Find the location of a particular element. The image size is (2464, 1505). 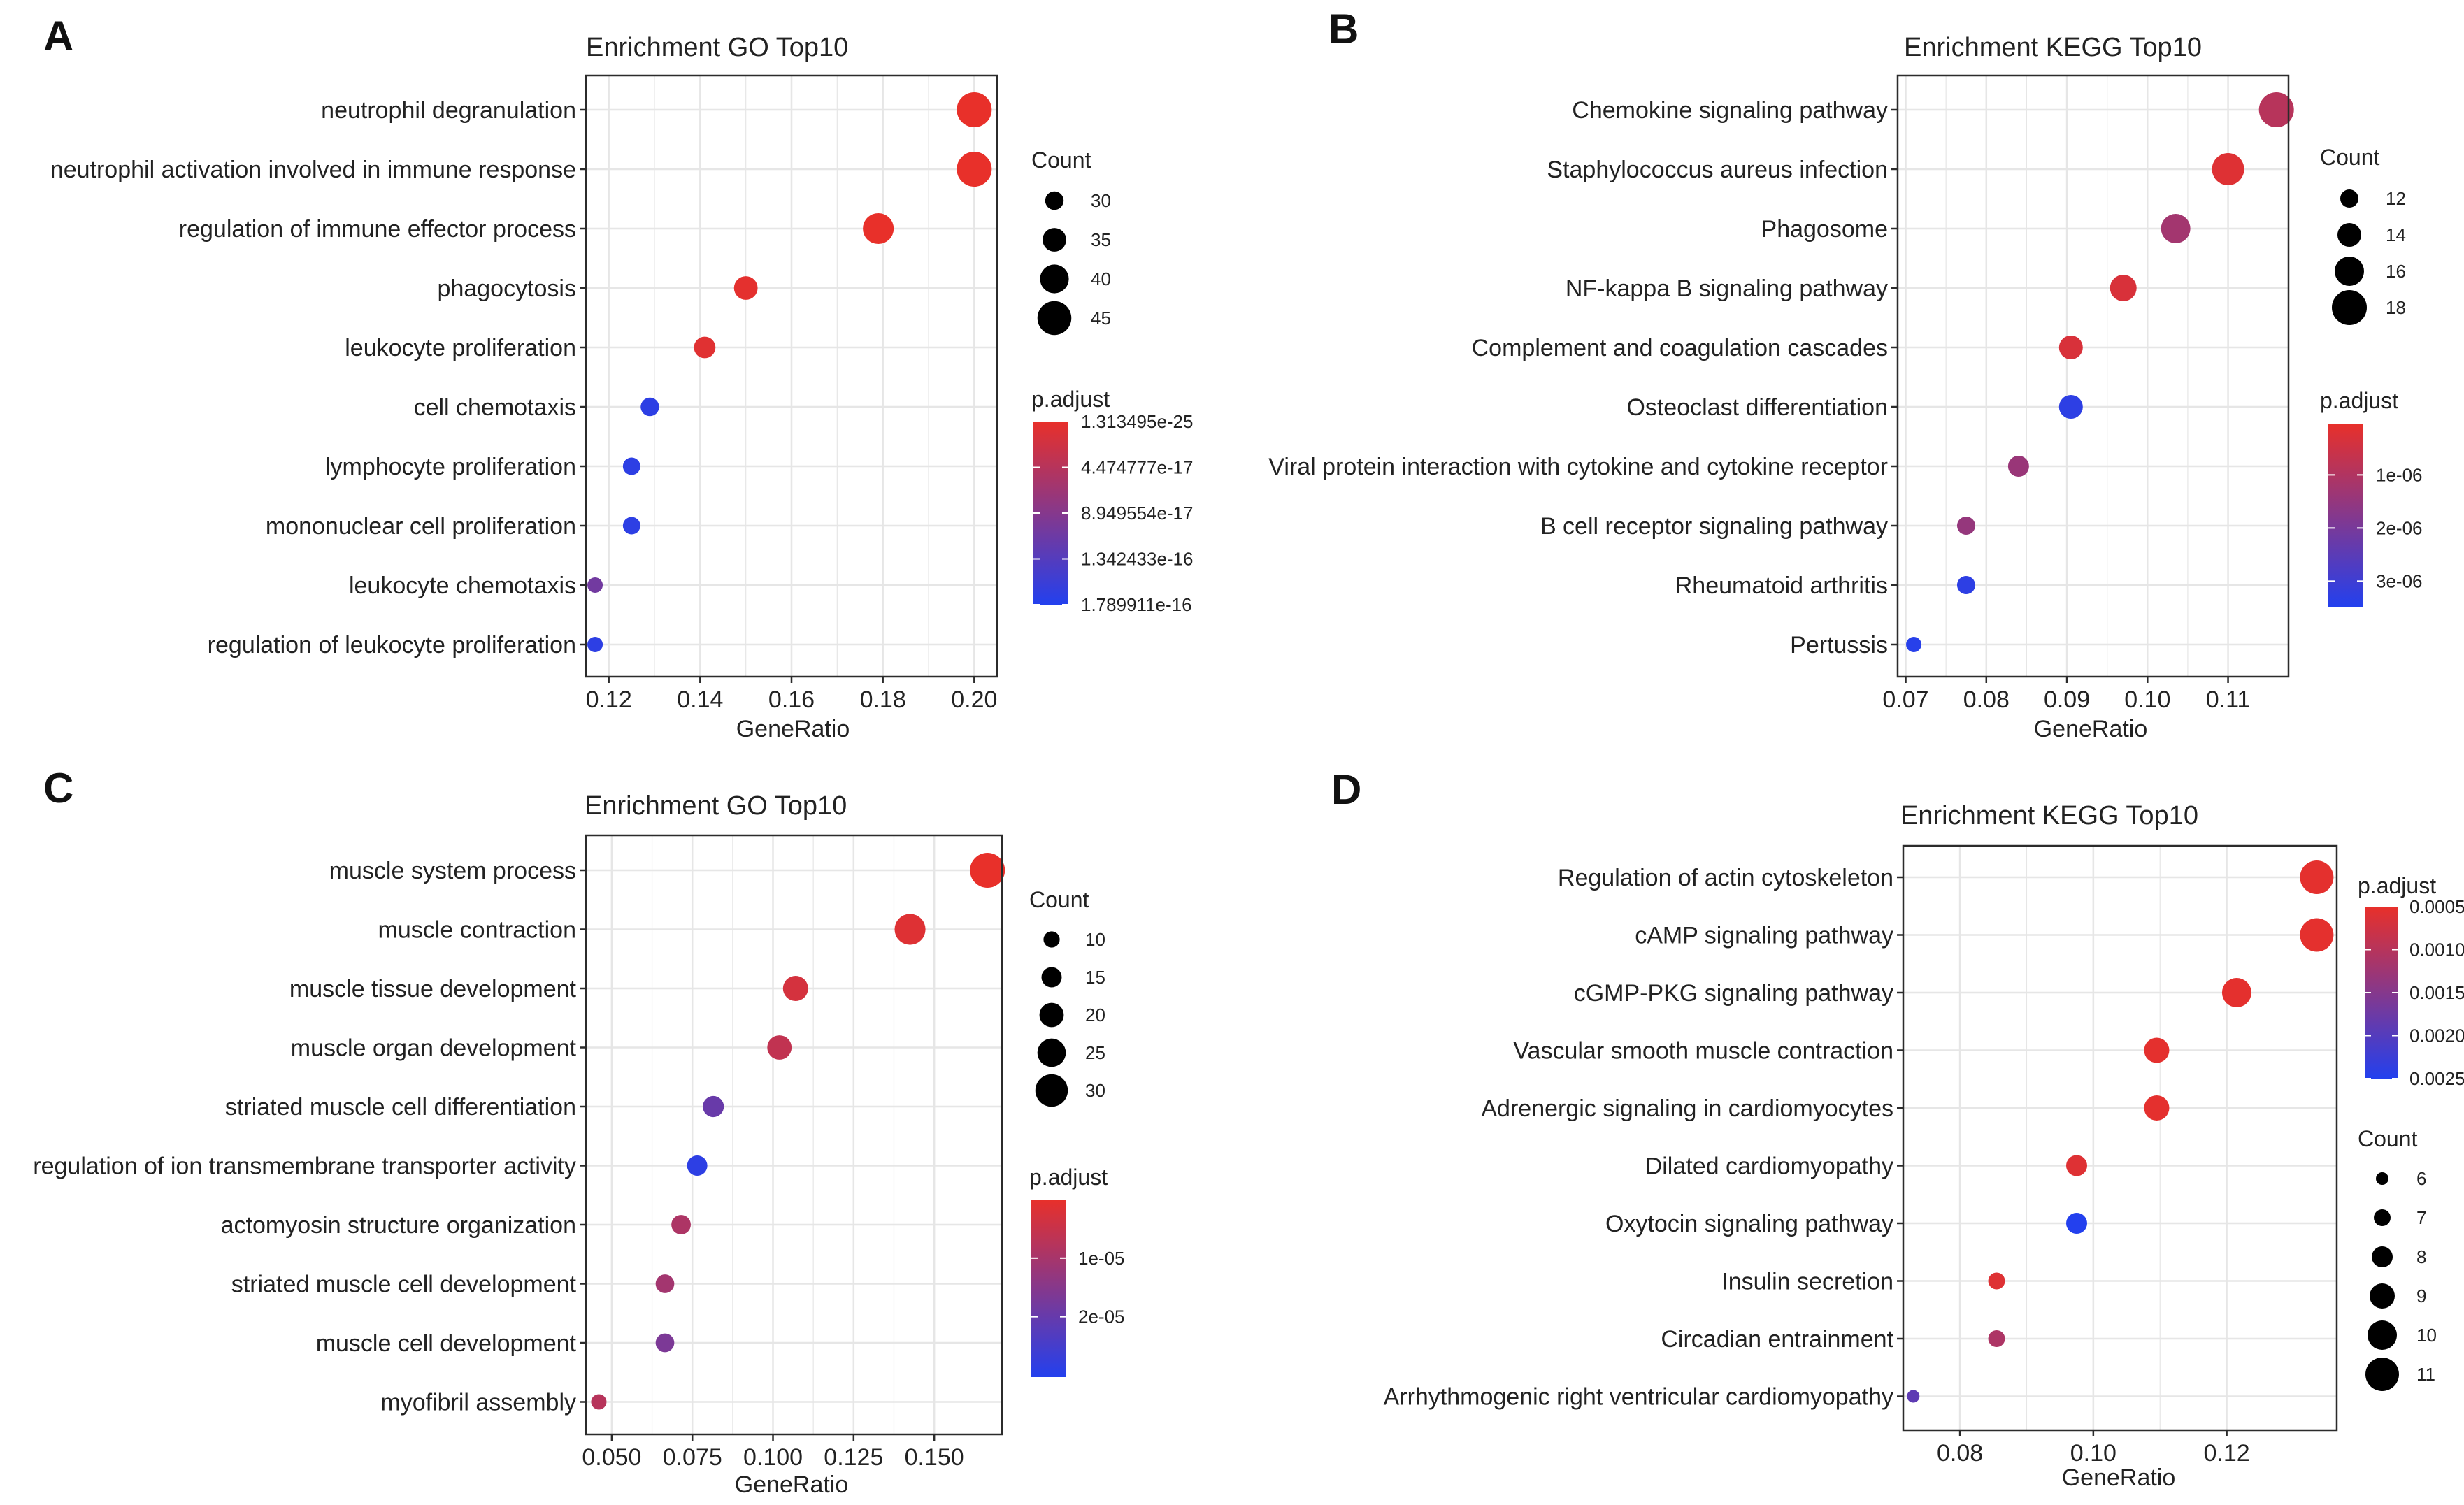

panel-c-title: Enrichment GO Top10 is located at coordinates (716, 806).